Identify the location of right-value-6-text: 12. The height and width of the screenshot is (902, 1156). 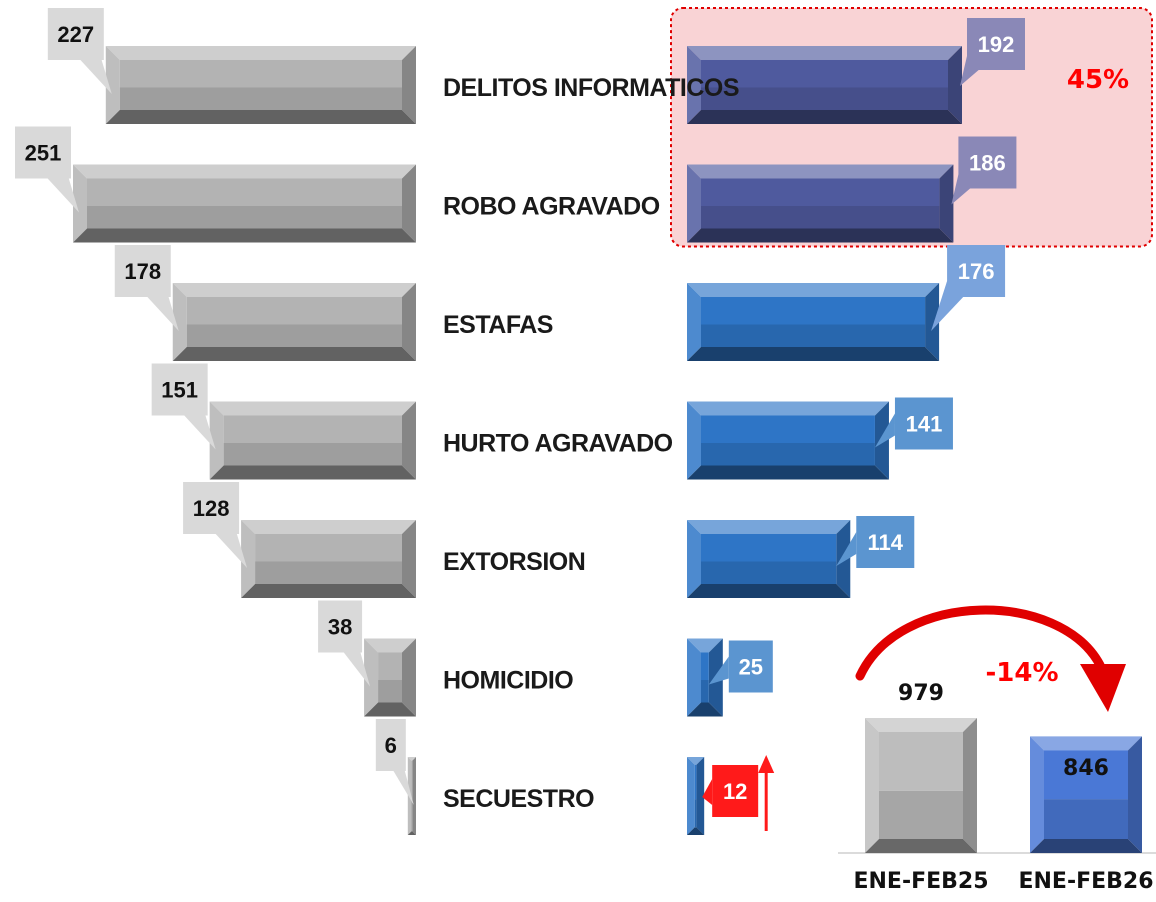
(735, 791).